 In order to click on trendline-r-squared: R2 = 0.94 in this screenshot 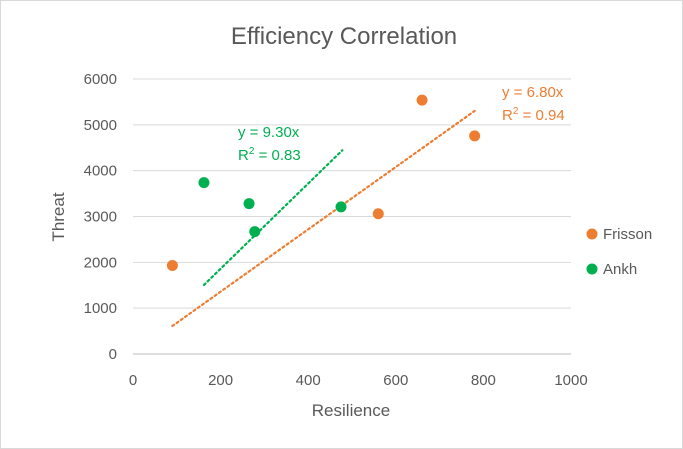, I will do `click(533, 115)`.